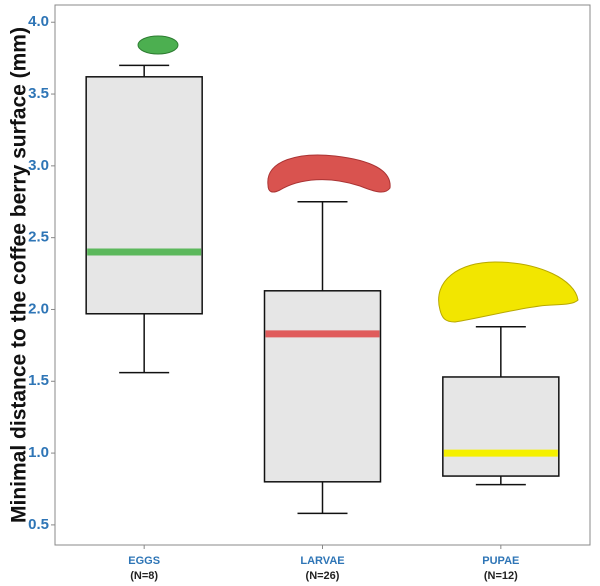 The height and width of the screenshot is (586, 600). Describe the element at coordinates (322, 561) in the screenshot. I see `x-tick-label: LARVAE` at that location.